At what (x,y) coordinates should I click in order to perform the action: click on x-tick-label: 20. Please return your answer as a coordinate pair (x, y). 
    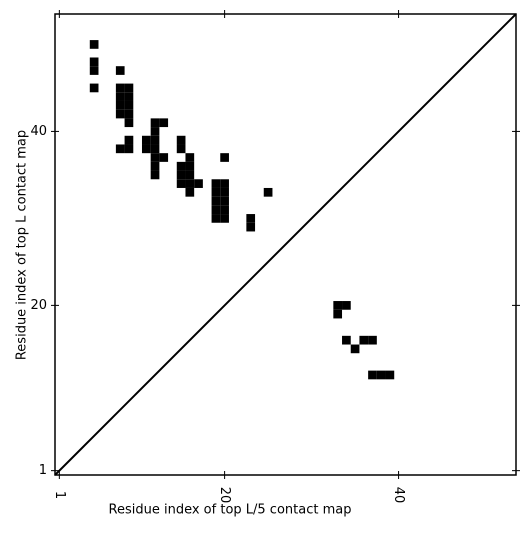
    Looking at the image, I should click on (224, 495).